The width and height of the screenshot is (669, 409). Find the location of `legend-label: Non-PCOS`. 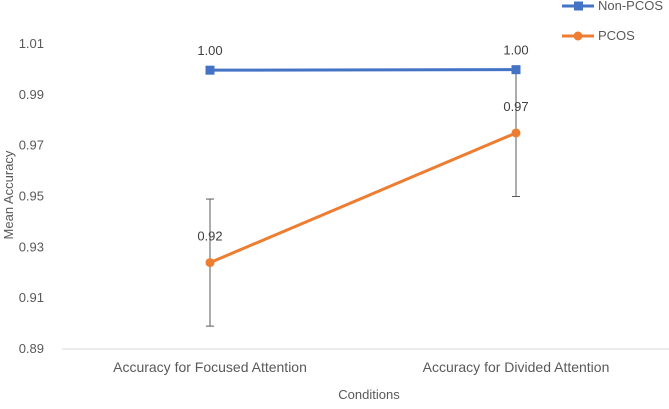

legend-label: Non-PCOS is located at coordinates (630, 6).